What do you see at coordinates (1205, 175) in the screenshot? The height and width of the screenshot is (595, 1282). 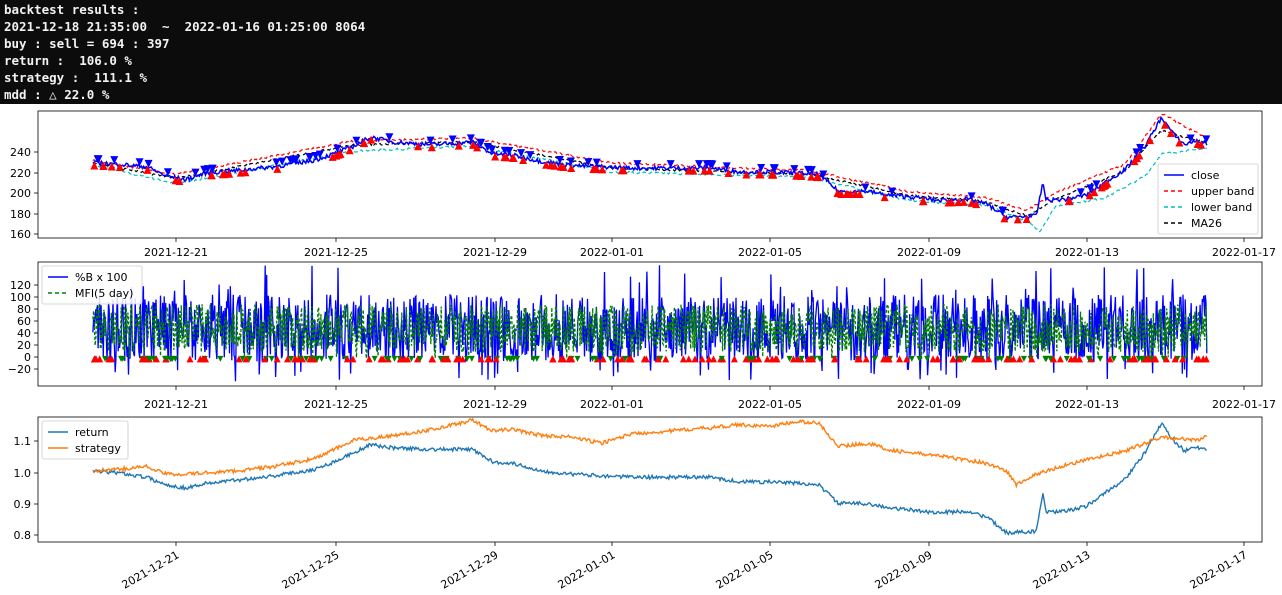 I see `legend-label: close` at bounding box center [1205, 175].